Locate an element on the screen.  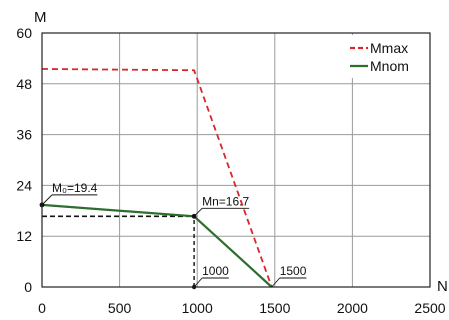
x-tick-label: 1000 is located at coordinates (197, 308).